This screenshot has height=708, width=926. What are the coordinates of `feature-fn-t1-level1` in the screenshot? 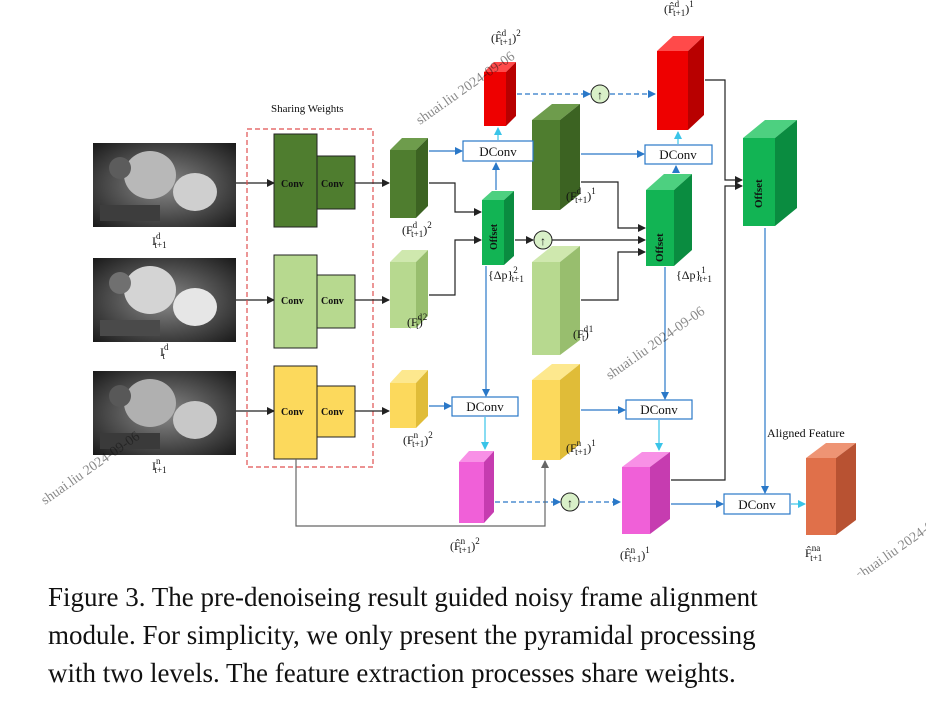 It's located at (556, 412).